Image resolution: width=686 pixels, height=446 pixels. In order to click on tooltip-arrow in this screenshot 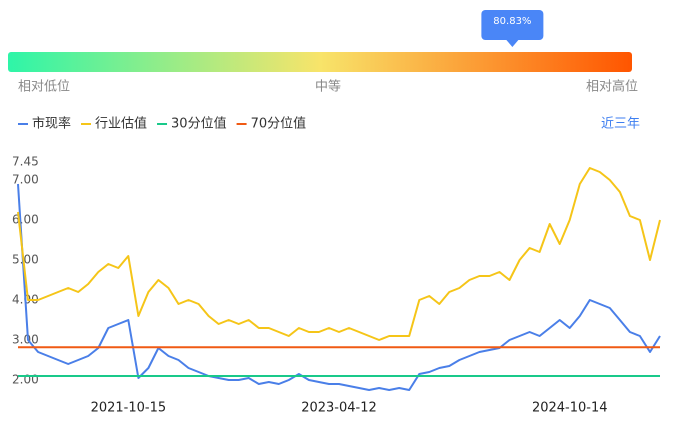, I will do `click(512, 43)`.